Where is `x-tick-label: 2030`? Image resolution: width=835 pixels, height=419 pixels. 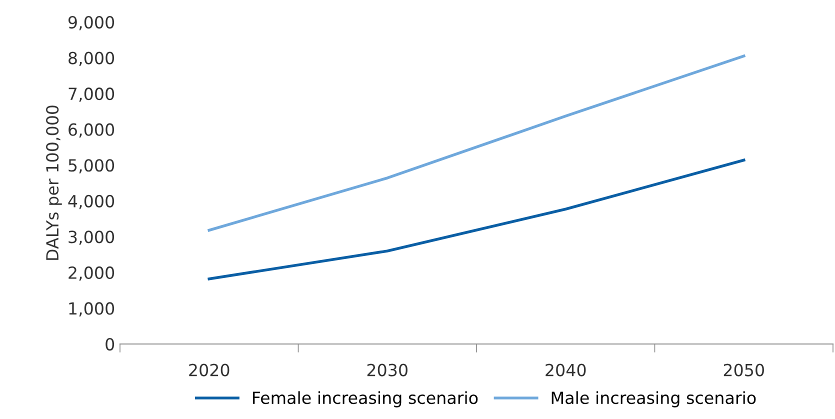
x-tick-label: 2030 is located at coordinates (387, 370).